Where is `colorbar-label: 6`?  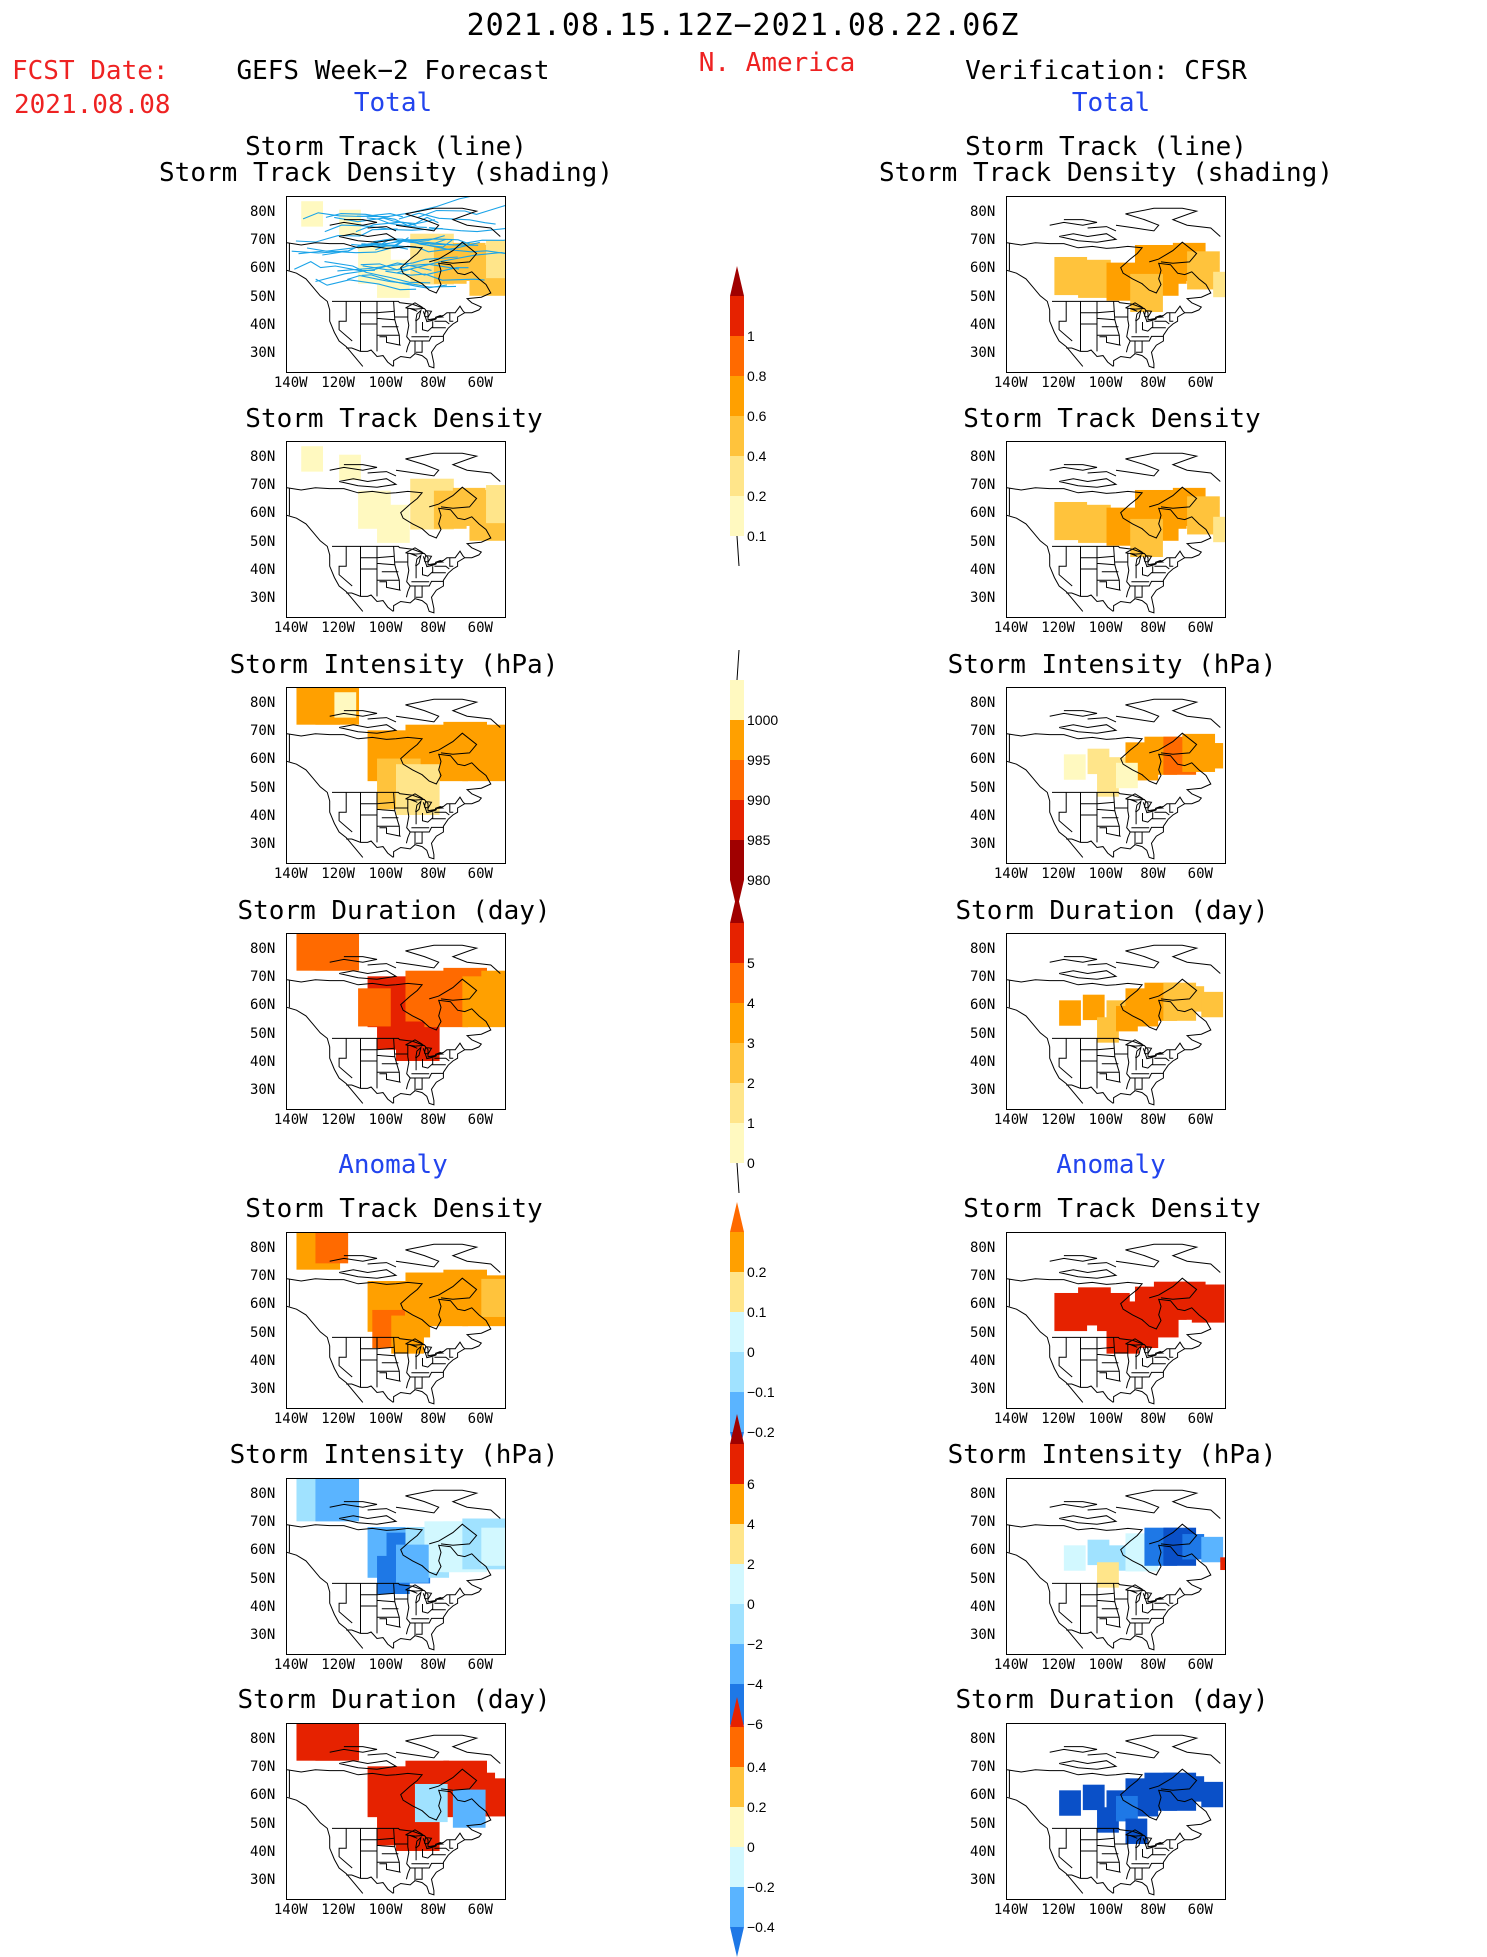 colorbar-label: 6 is located at coordinates (751, 1484).